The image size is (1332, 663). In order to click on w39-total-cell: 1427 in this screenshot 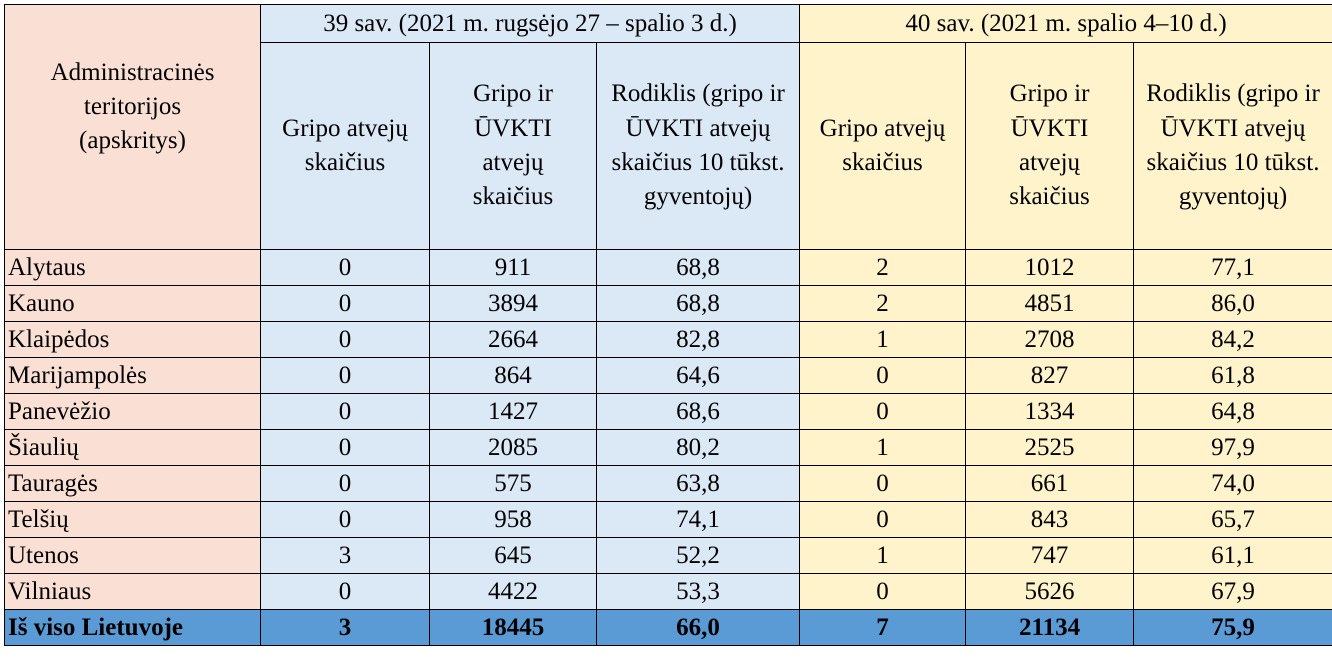, I will do `click(513, 412)`.